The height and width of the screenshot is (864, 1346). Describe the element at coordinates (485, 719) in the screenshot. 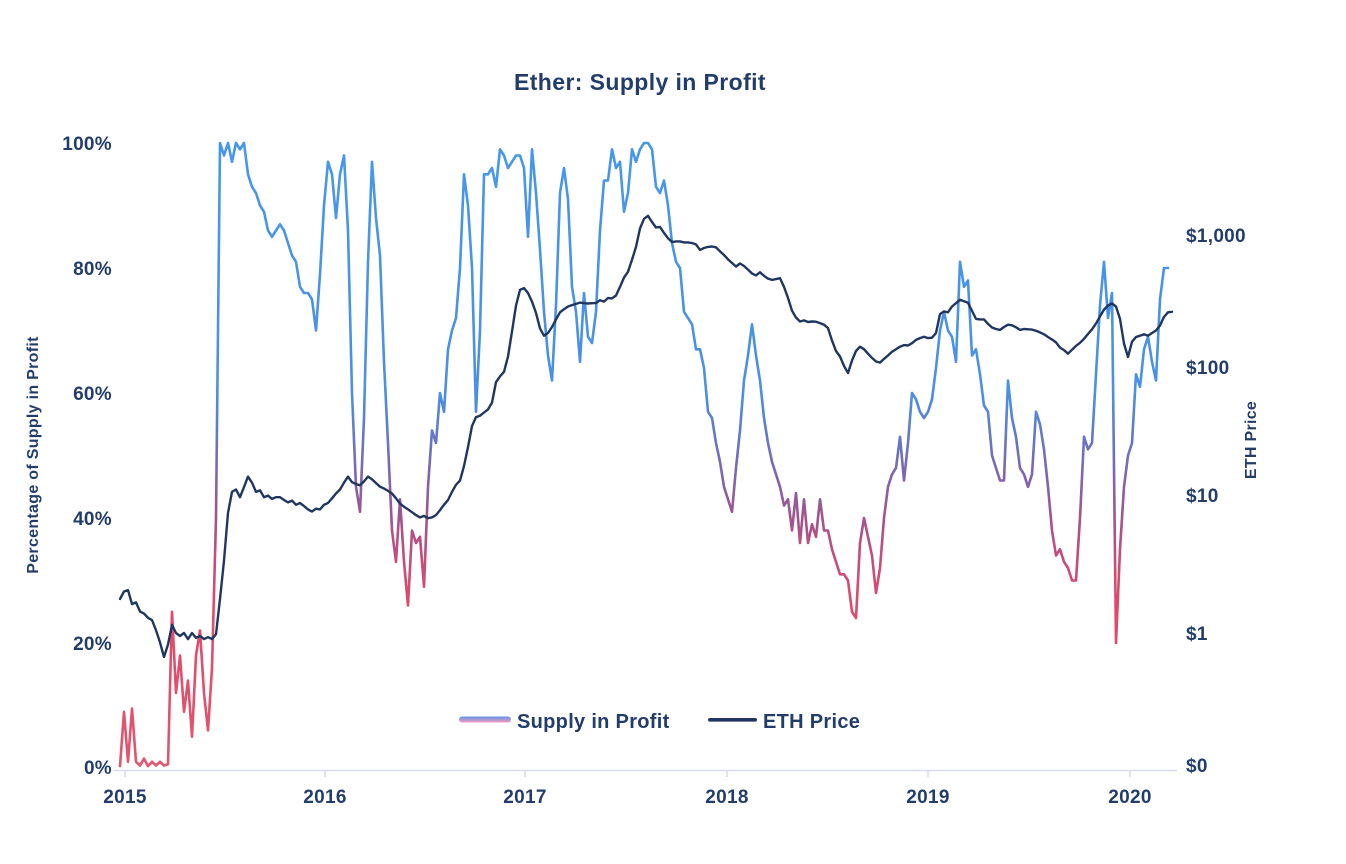

I see `supply-in-profit-legend-swatch` at that location.